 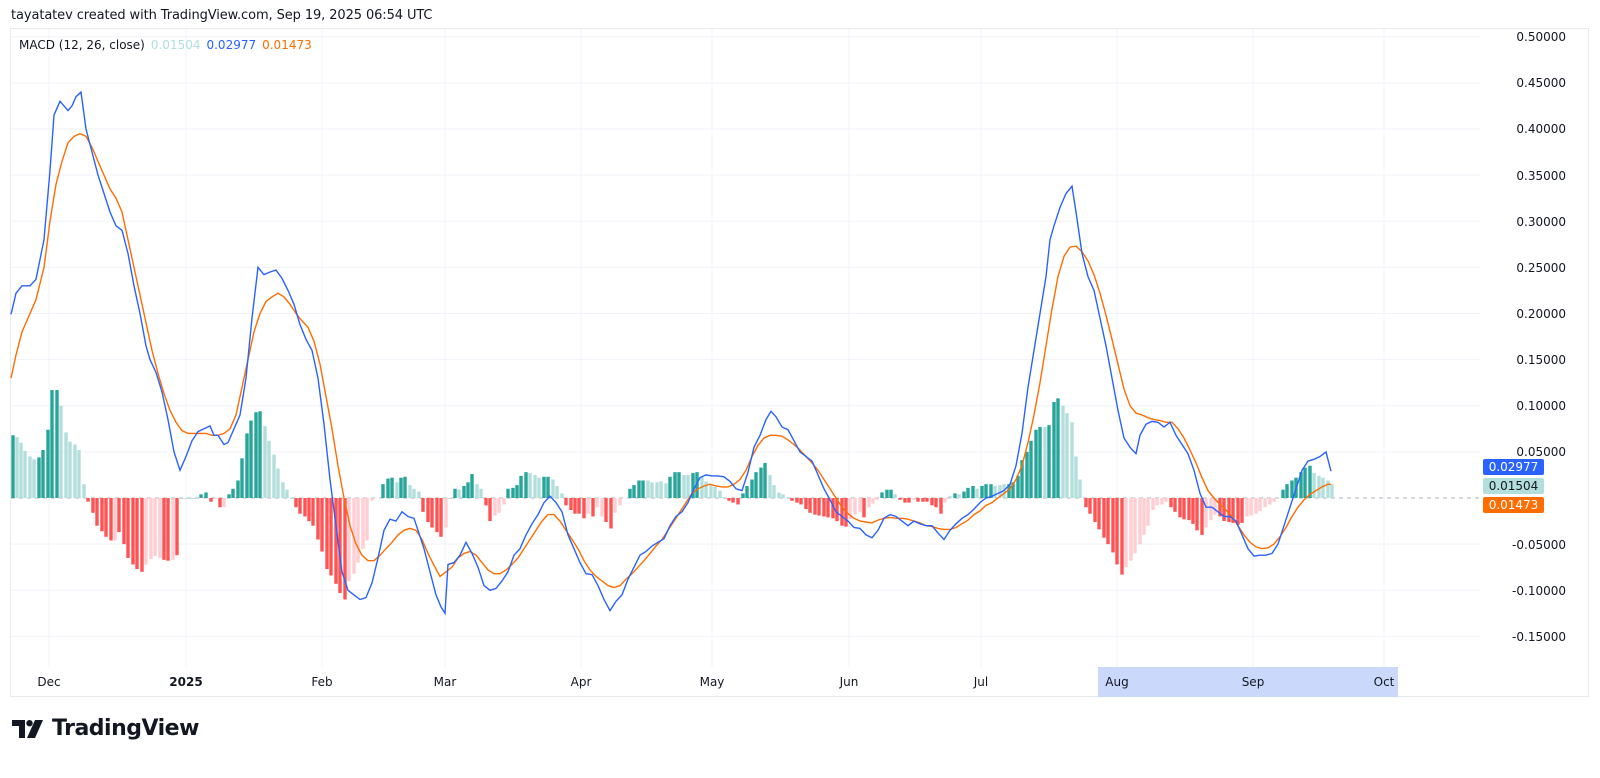 I want to click on y-tick: 0.35000, so click(x=1541, y=176).